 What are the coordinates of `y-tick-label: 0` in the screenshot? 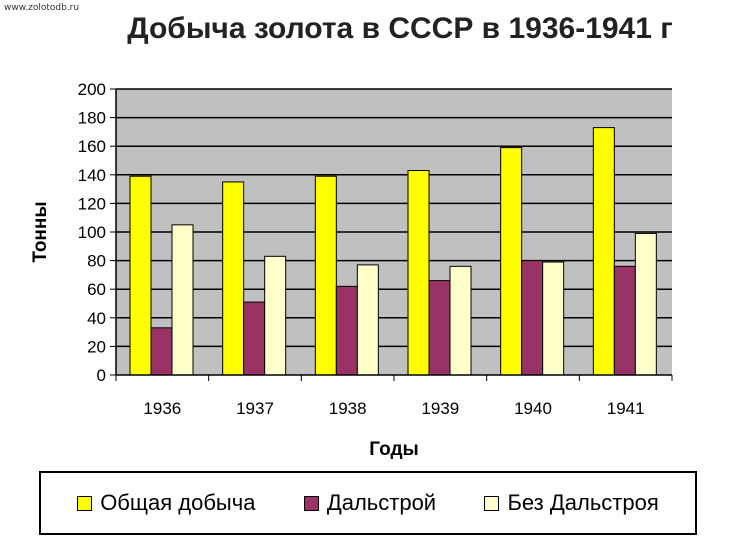 It's located at (101, 375).